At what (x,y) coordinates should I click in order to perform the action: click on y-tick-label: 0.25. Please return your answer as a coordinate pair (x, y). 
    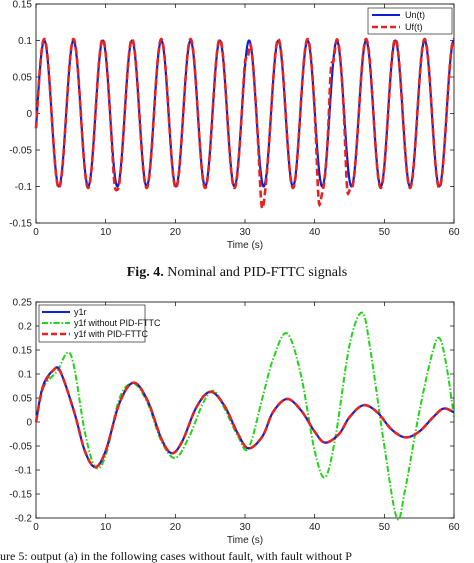
    Looking at the image, I should click on (23, 303).